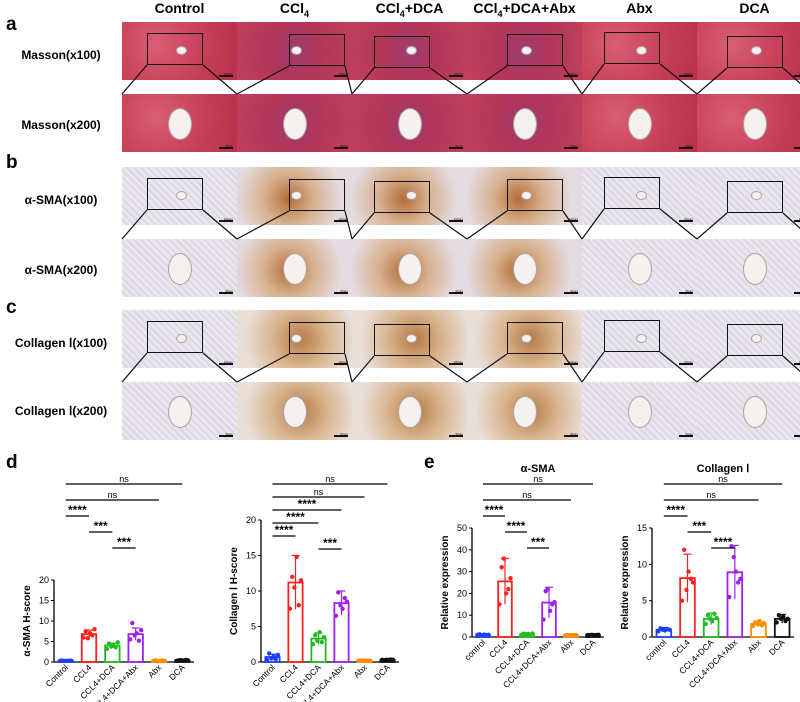 The width and height of the screenshot is (800, 702). Describe the element at coordinates (294, 9) in the screenshot. I see `column-header-1: CCl4` at that location.